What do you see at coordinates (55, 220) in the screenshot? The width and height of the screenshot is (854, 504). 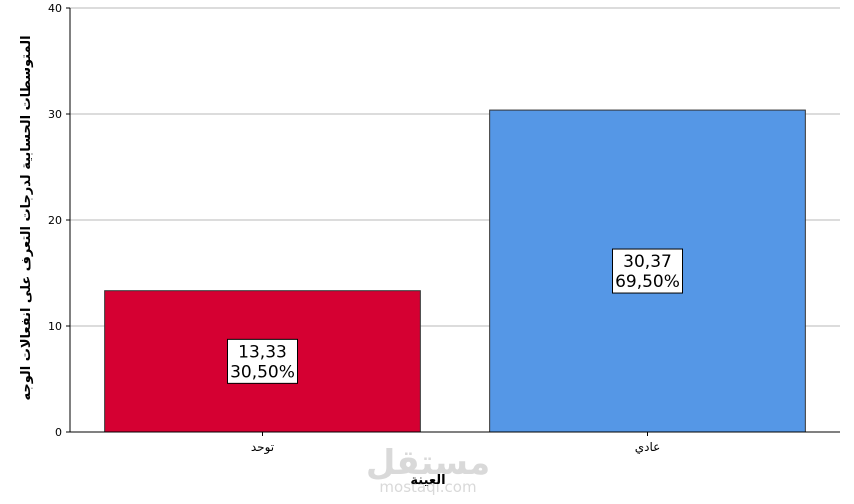 I see `y-tick-label: 20` at bounding box center [55, 220].